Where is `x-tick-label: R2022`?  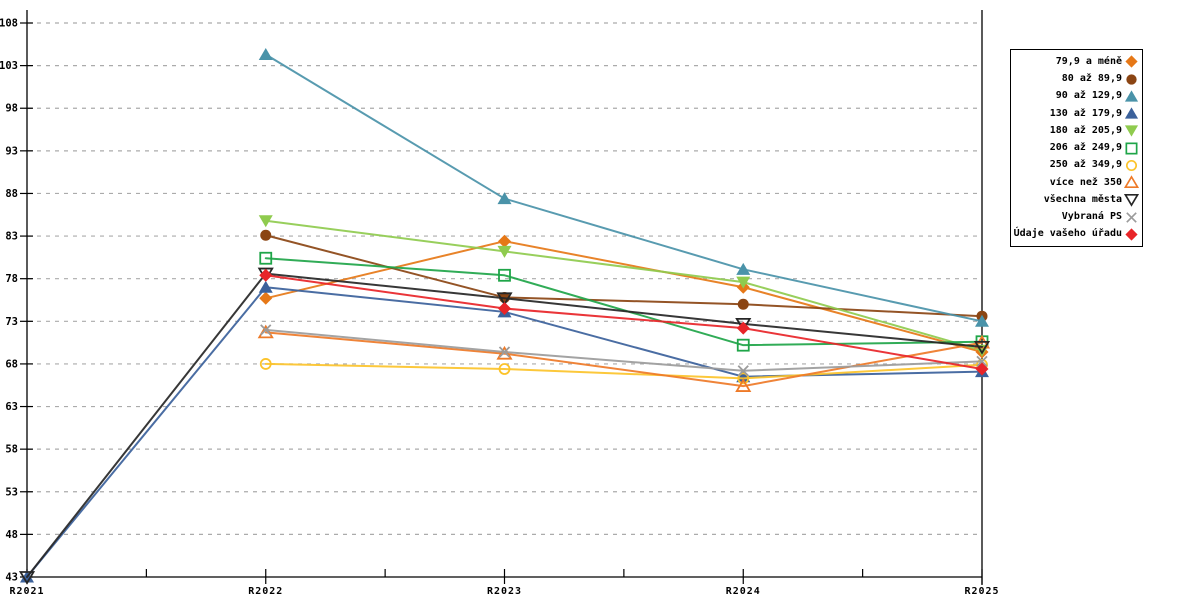
x-tick-label: R2022 is located at coordinates (265, 591).